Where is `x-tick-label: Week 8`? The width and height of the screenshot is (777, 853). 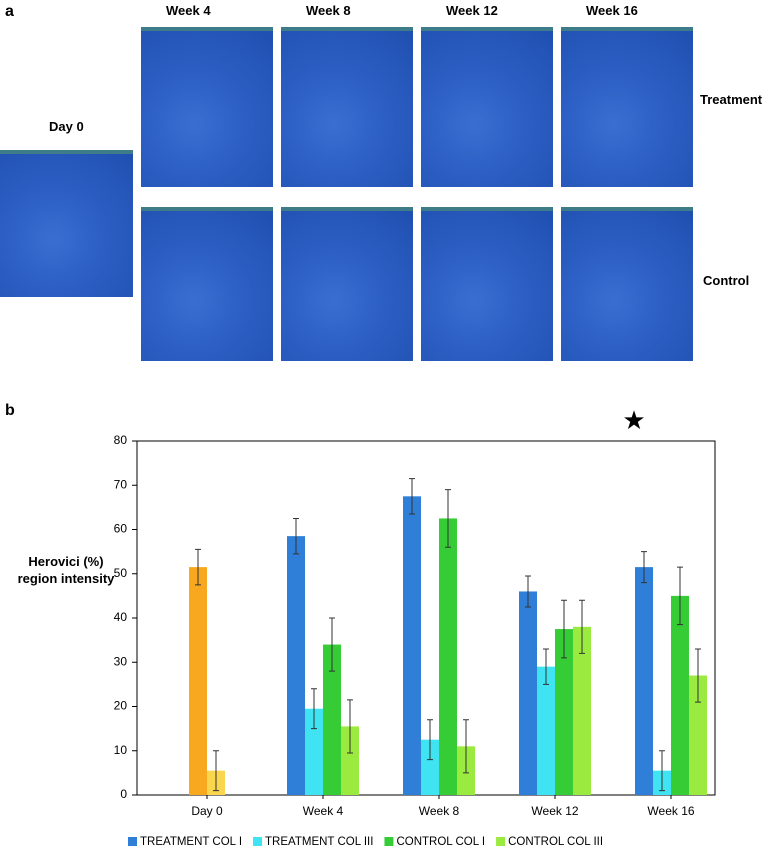
x-tick-label: Week 8 is located at coordinates (439, 811).